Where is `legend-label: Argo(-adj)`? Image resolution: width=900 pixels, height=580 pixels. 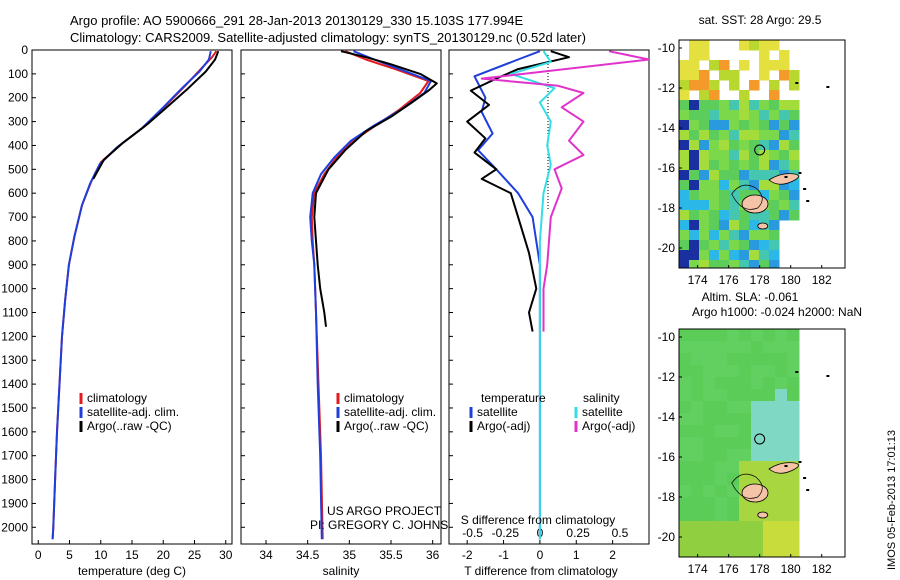
legend-label: Argo(-adj) is located at coordinates (503, 426).